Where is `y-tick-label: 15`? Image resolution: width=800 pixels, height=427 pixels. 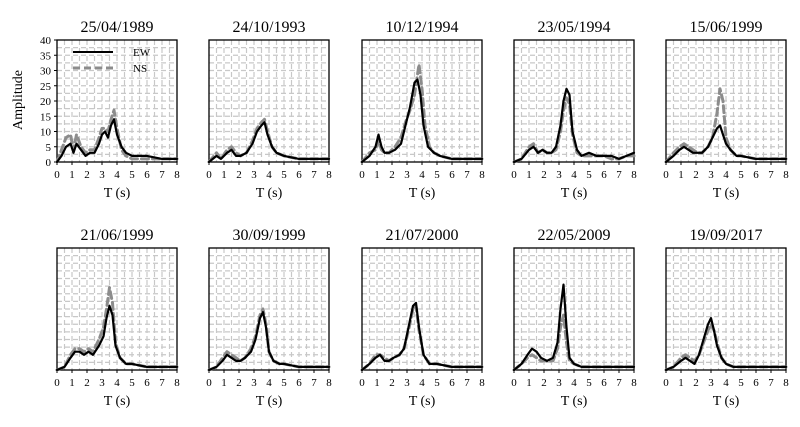 y-tick-label: 15 is located at coordinates (46, 117).